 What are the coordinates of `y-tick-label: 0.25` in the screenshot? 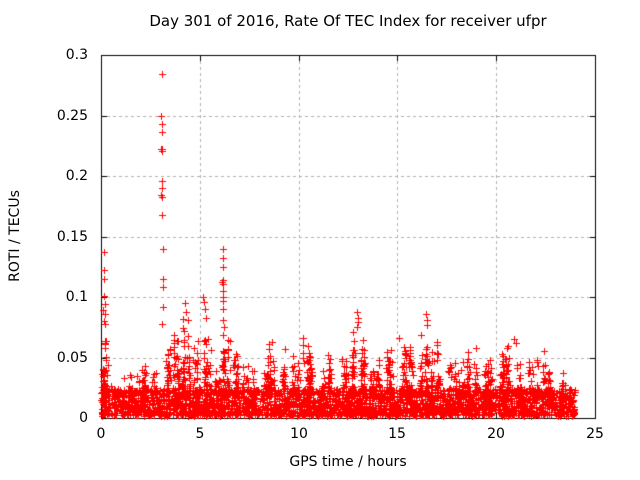 It's located at (72, 116).